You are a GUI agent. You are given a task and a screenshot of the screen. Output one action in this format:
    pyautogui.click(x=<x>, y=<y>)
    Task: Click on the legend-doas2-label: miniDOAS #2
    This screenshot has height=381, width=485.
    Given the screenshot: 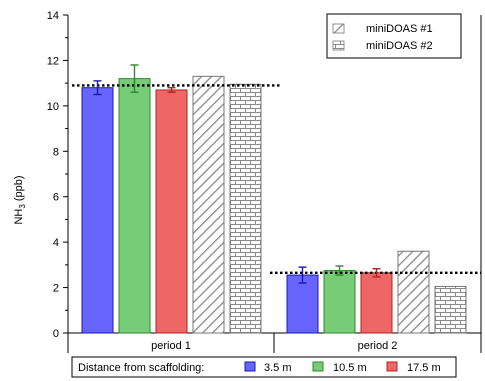 What is the action you would take?
    pyautogui.click(x=399, y=46)
    